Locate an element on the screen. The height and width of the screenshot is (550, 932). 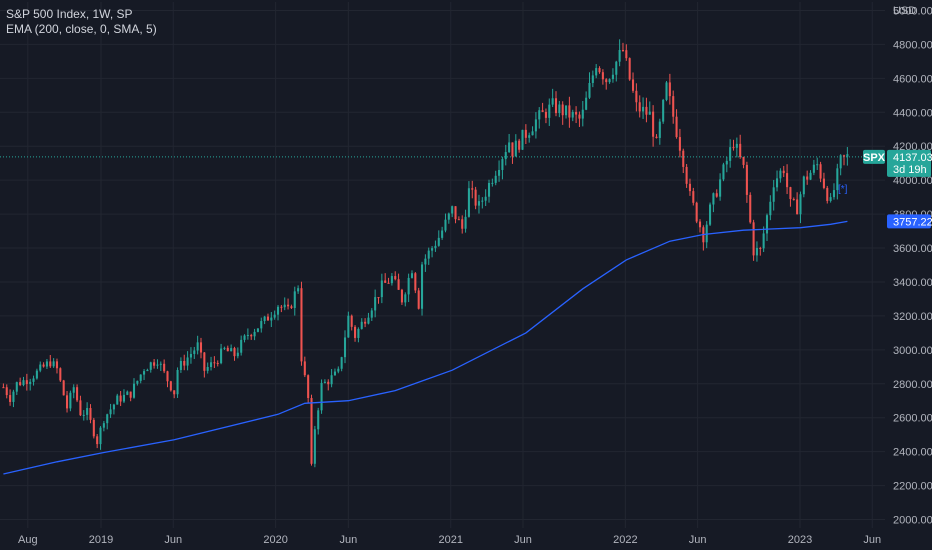
currency-label: USD is located at coordinates (904, 11).